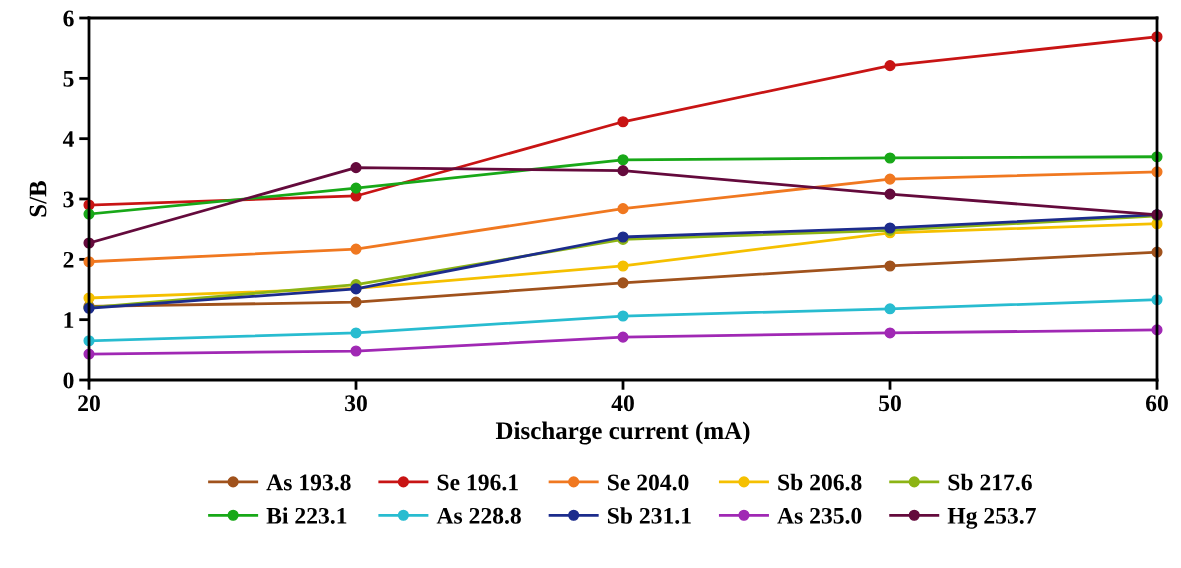 This screenshot has width=1181, height=568. I want to click on y-tick-label: 1, so click(69, 320).